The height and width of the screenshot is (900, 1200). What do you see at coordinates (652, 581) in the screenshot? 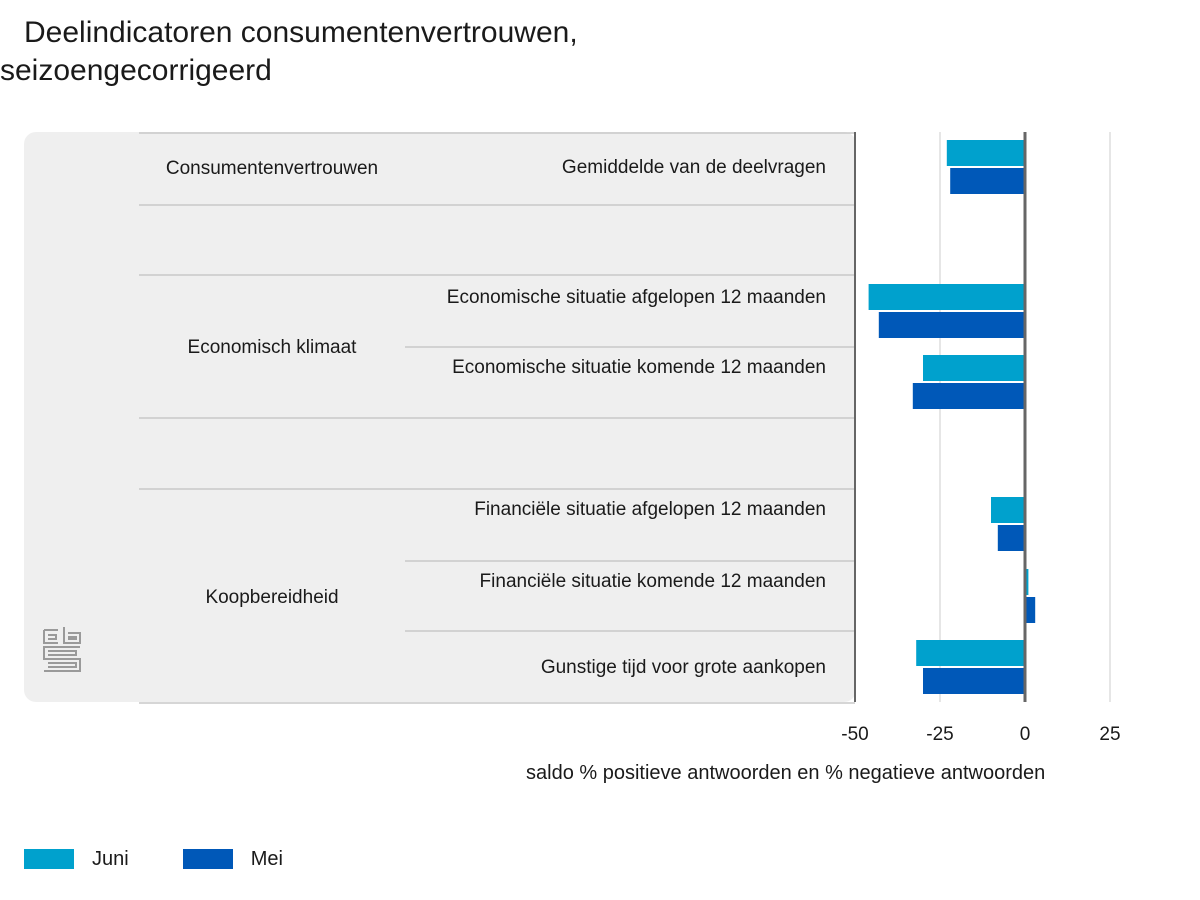
I see `category-label: Financiële situatie komende 12 maanden` at bounding box center [652, 581].